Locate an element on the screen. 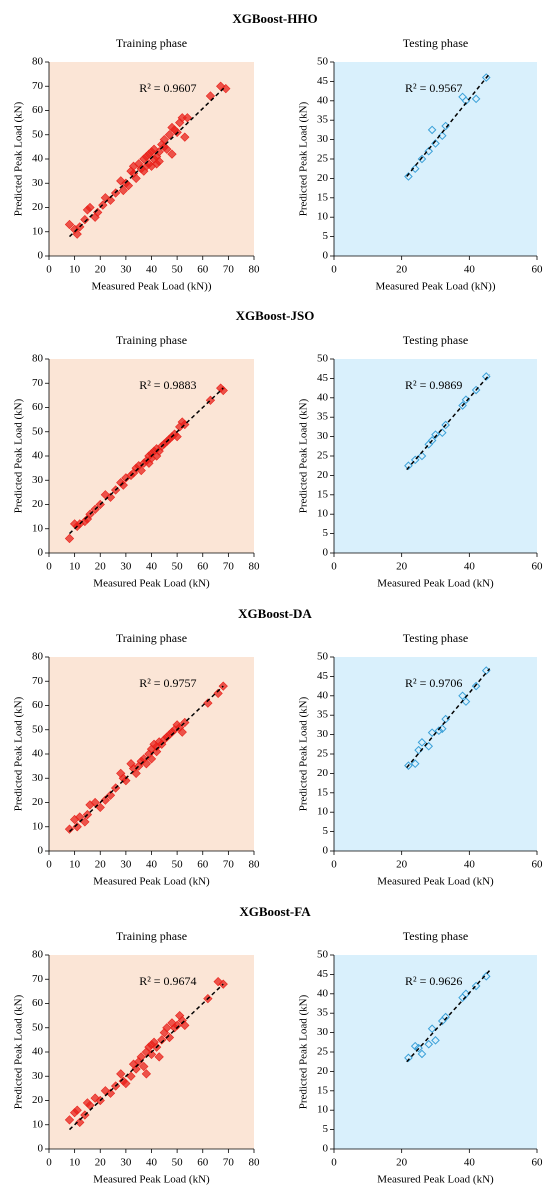 The image size is (550, 1201). trendline is located at coordinates (146, 759).